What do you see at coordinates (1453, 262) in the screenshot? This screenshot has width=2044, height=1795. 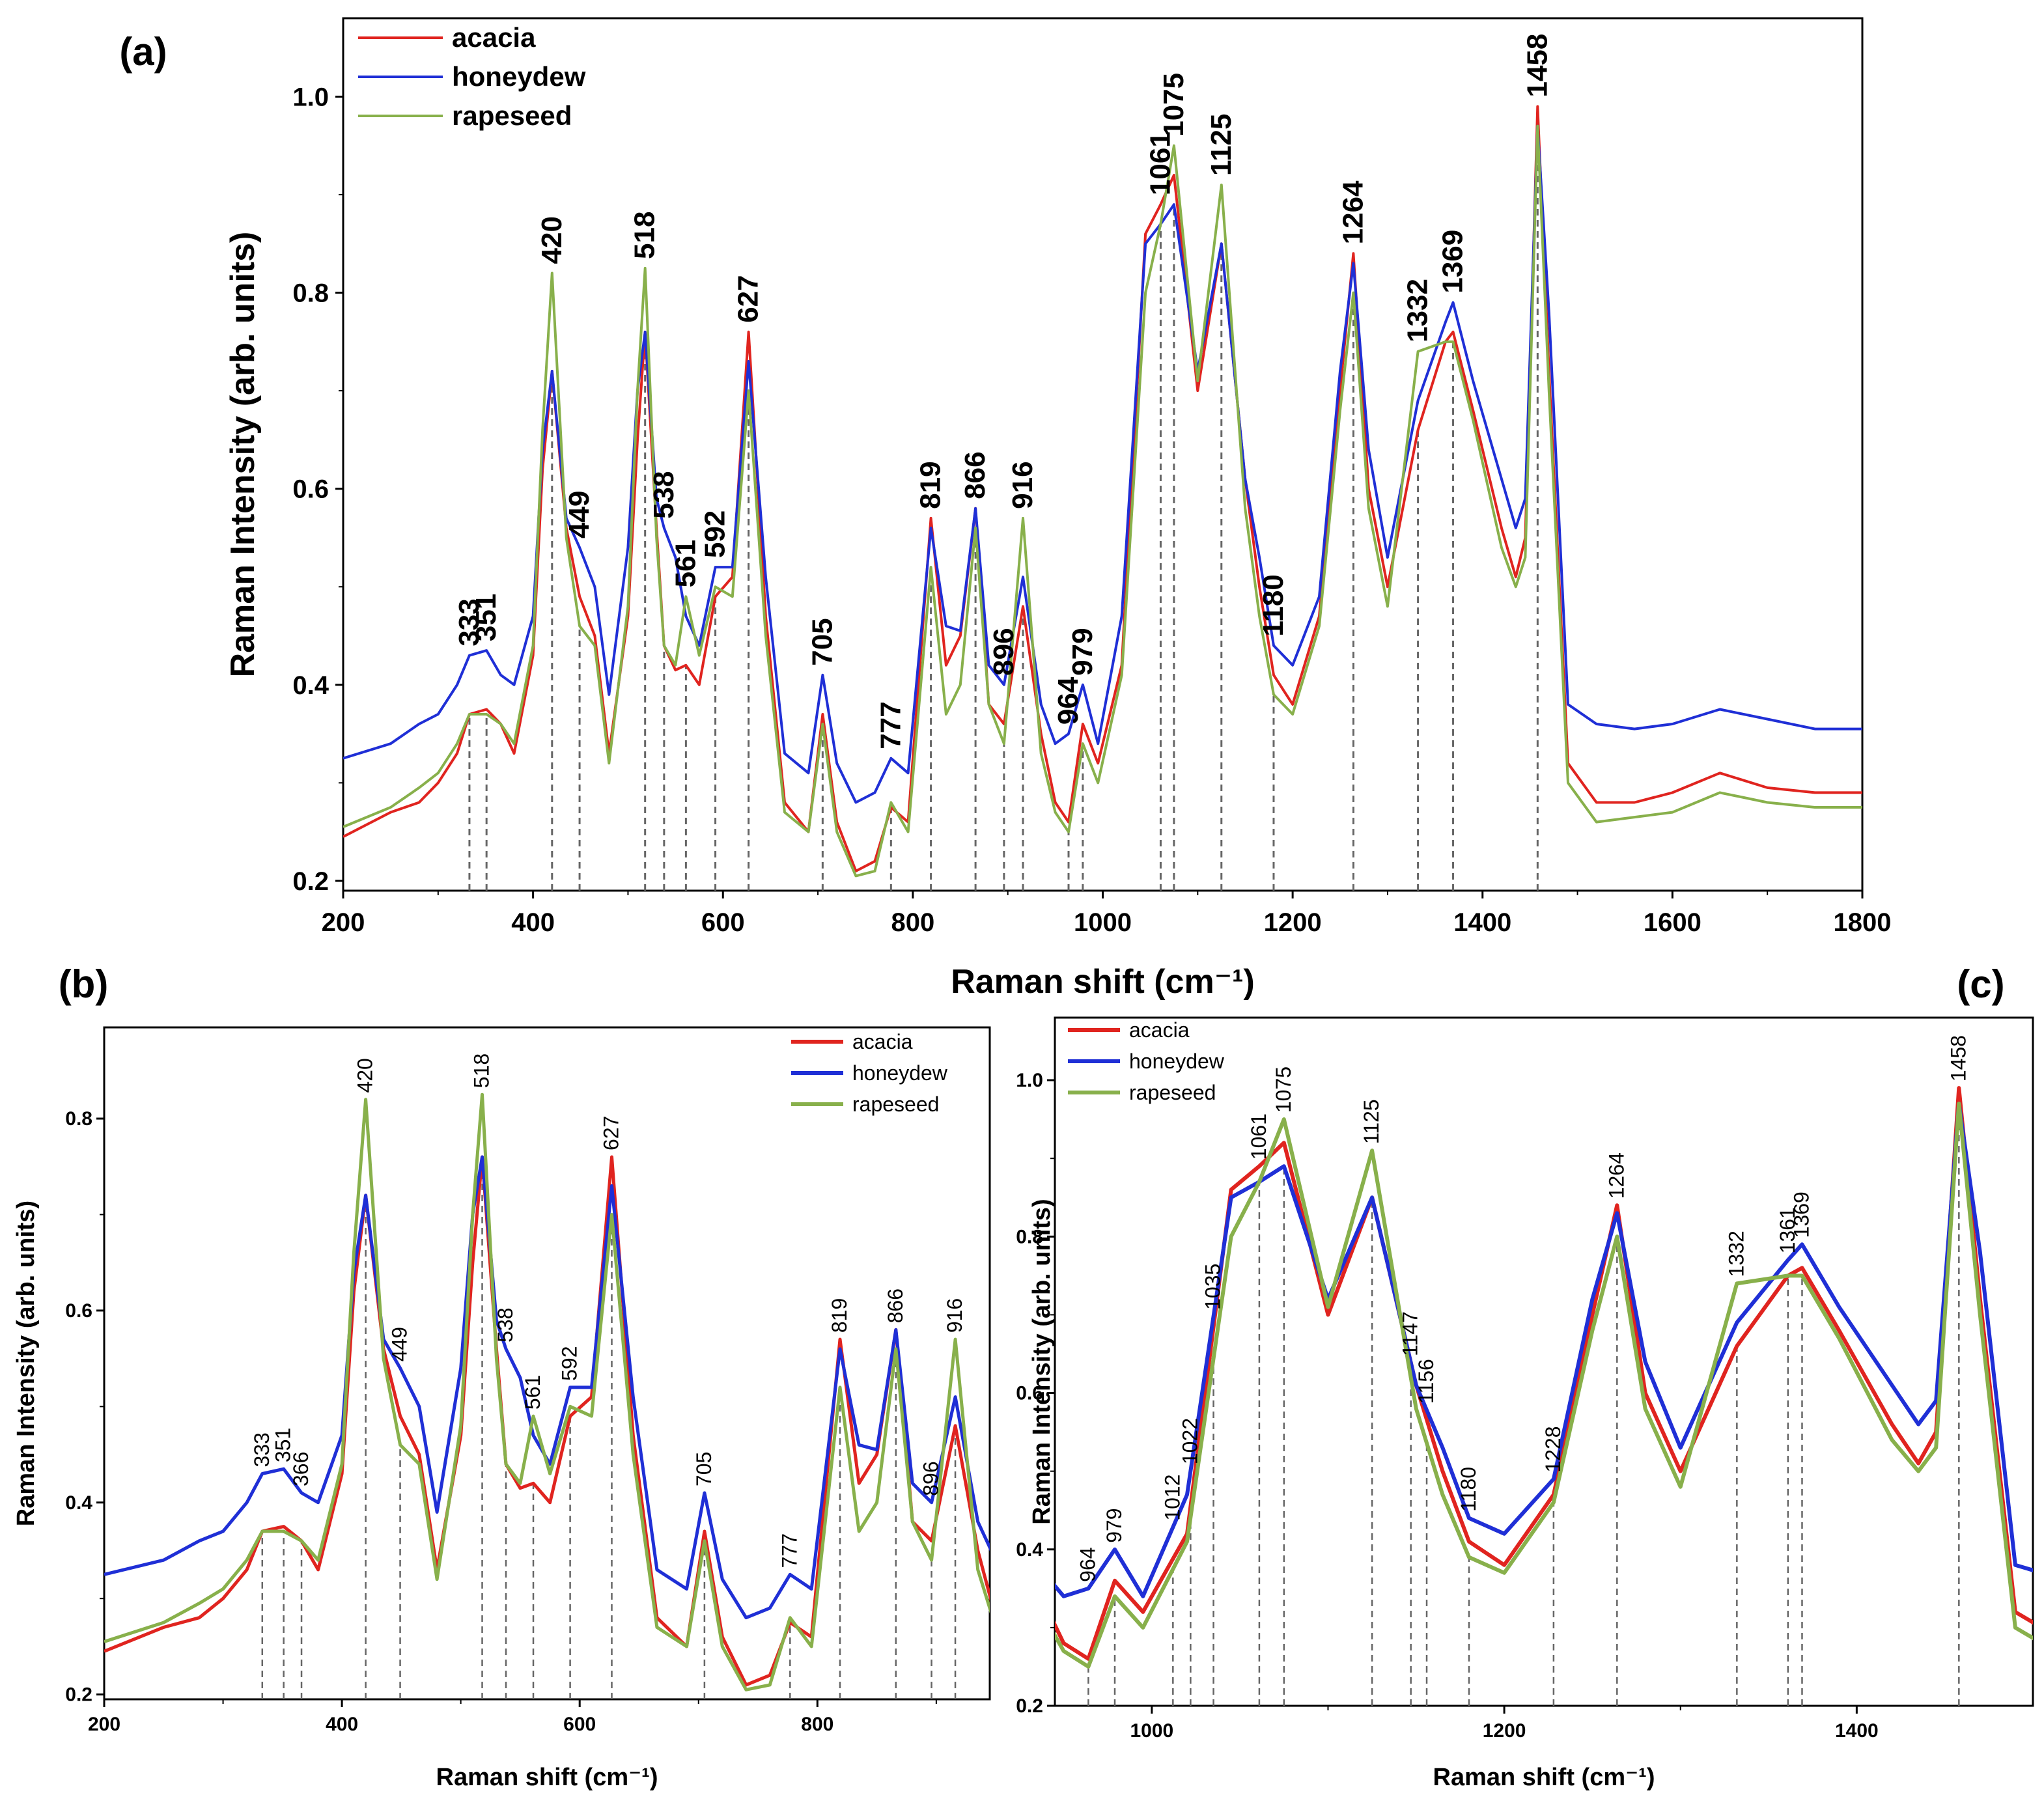 I see `peak-label: 1369` at bounding box center [1453, 262].